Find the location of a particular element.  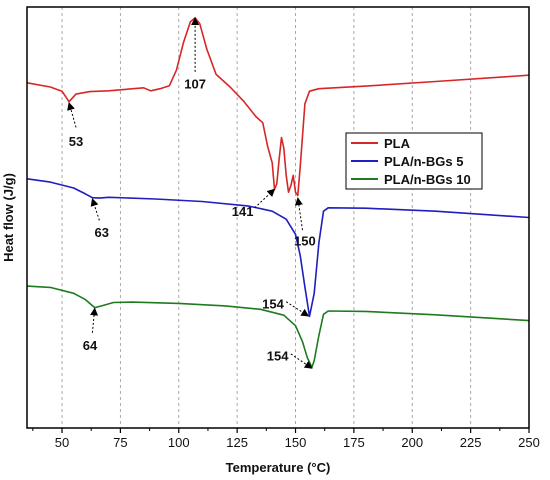

legend: PLA PLA/n-BGs 5 PLA/n-BGs 10 is located at coordinates (414, 161).